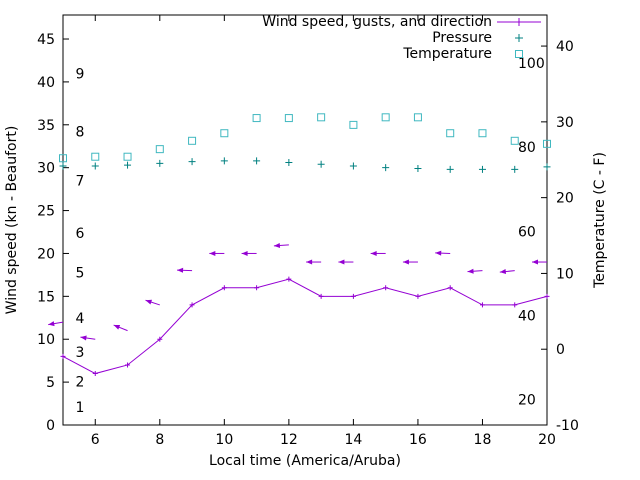 The image size is (640, 480). Describe the element at coordinates (80, 74) in the screenshot. I see `beaufort-scale-label: 9` at that location.